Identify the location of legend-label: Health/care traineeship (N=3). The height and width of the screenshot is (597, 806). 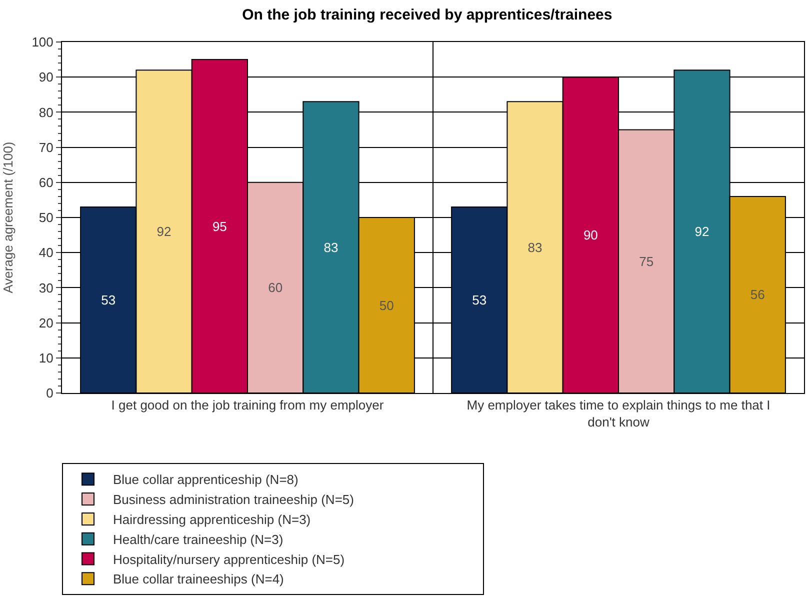
(198, 539).